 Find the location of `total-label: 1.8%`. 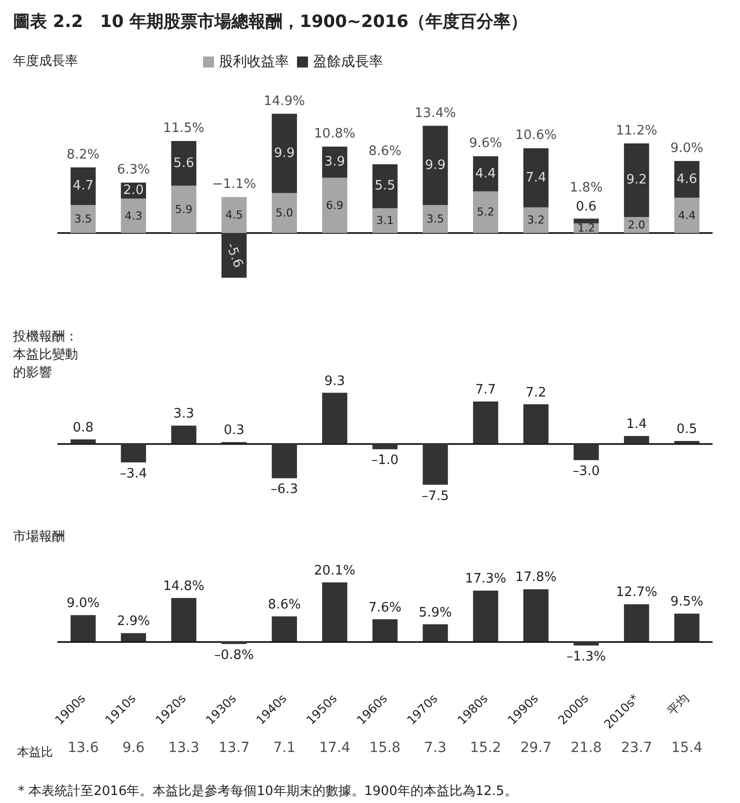

total-label: 1.8% is located at coordinates (586, 188).